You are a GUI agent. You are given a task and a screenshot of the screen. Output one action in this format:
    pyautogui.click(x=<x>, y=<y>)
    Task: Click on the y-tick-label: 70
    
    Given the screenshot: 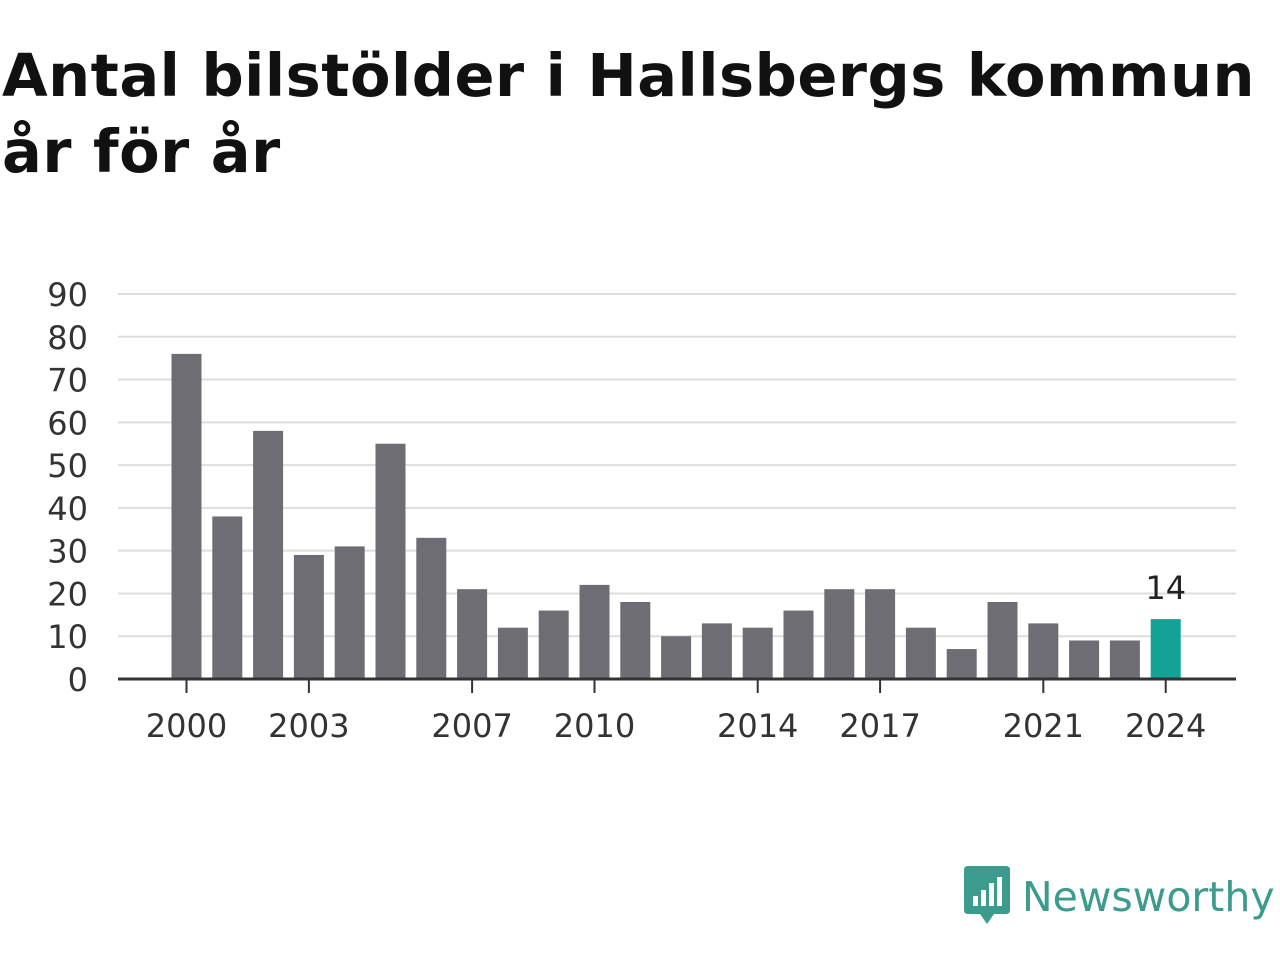 What is the action you would take?
    pyautogui.click(x=67, y=381)
    